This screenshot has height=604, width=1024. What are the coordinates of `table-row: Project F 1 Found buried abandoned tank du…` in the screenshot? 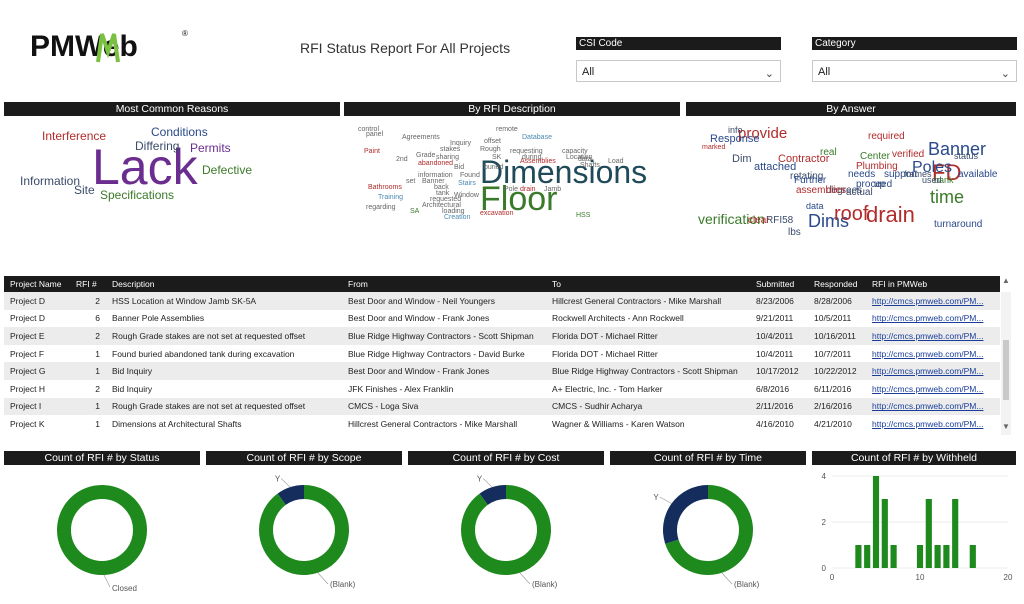 It's located at (502, 354).